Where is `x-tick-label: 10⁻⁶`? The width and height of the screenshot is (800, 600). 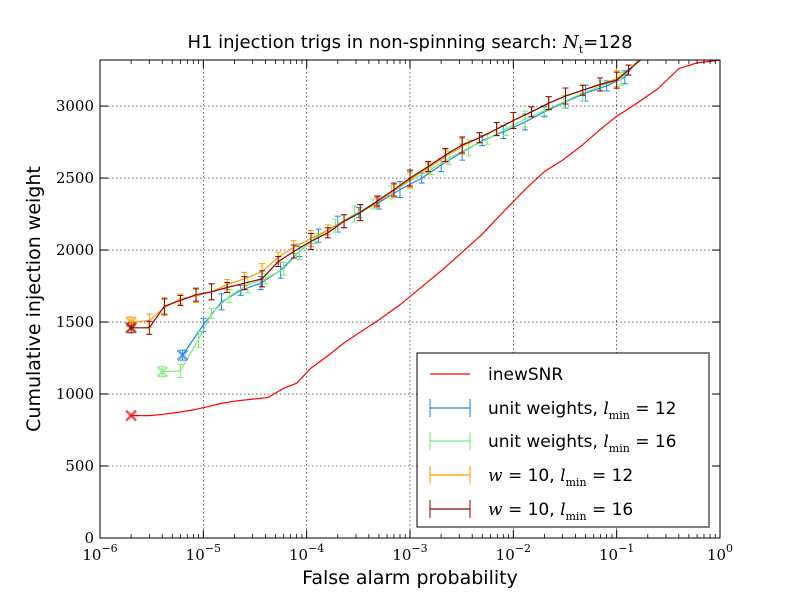 x-tick-label: 10⁻⁶ is located at coordinates (99, 553).